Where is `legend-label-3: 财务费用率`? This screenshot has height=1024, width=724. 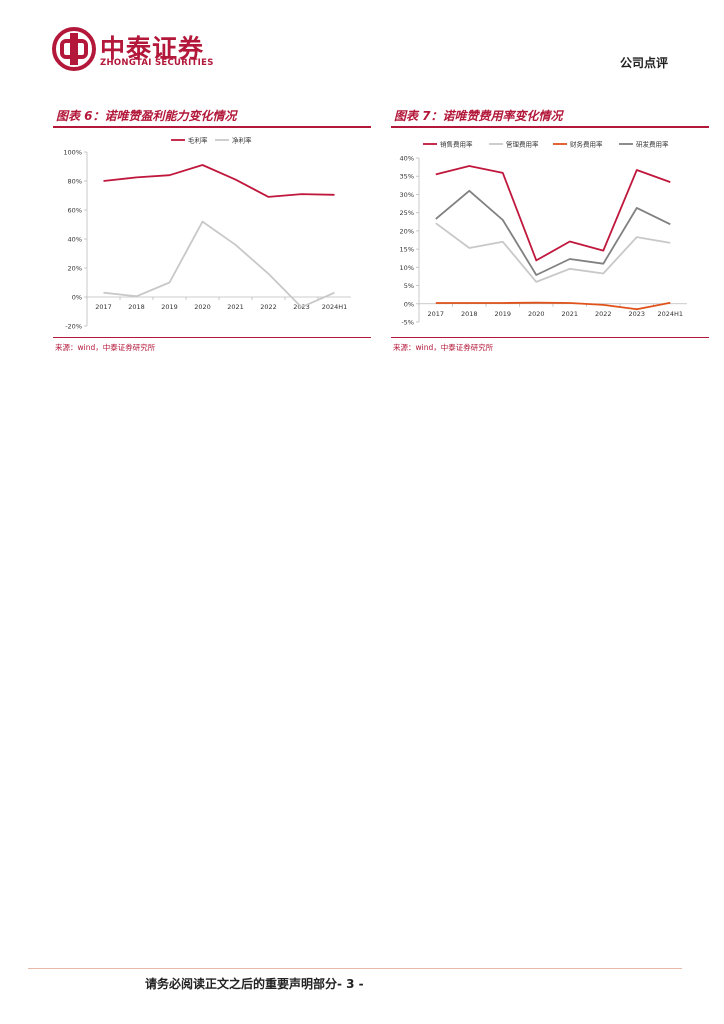 legend-label-3: 财务费用率 is located at coordinates (586, 144).